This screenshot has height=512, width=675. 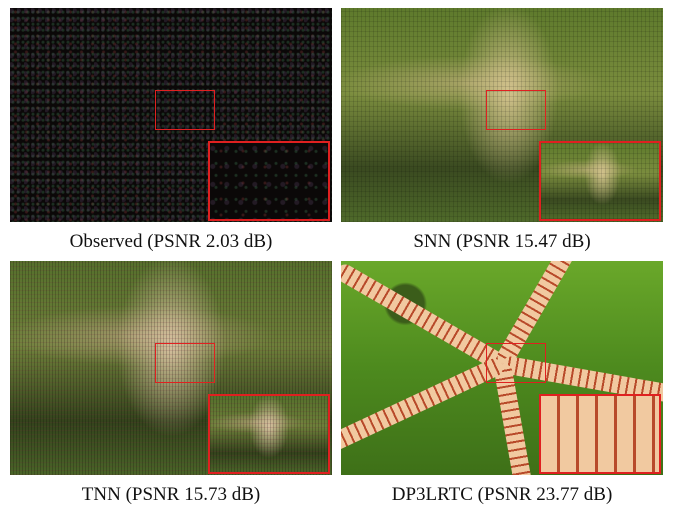 I want to click on caption-snn: SNN (PSNR 15.47 dB), so click(x=502, y=241).